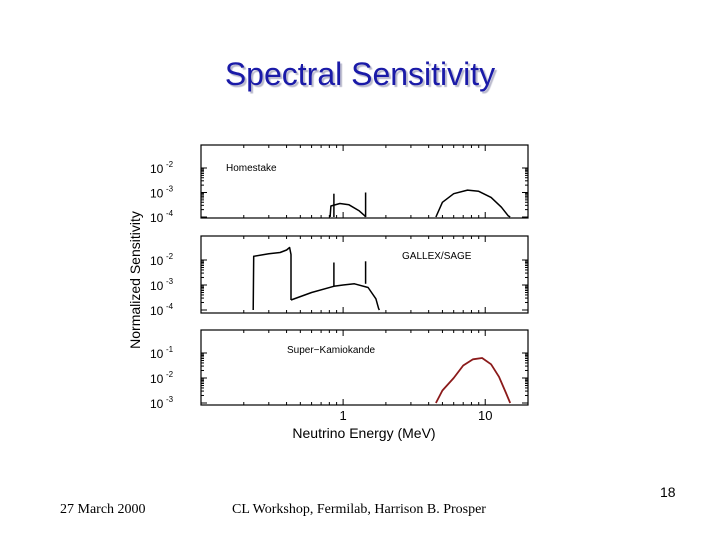  I want to click on page-number: 18, so click(668, 492).